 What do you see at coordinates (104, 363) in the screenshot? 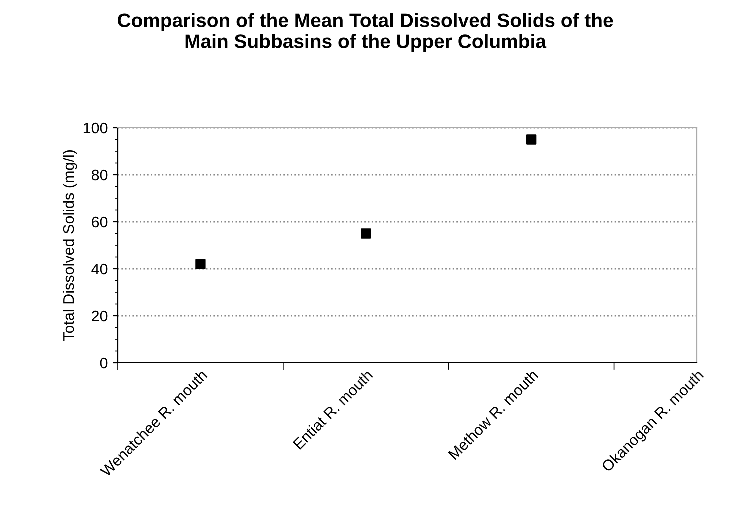
I see `y-tick-label: 0` at bounding box center [104, 363].